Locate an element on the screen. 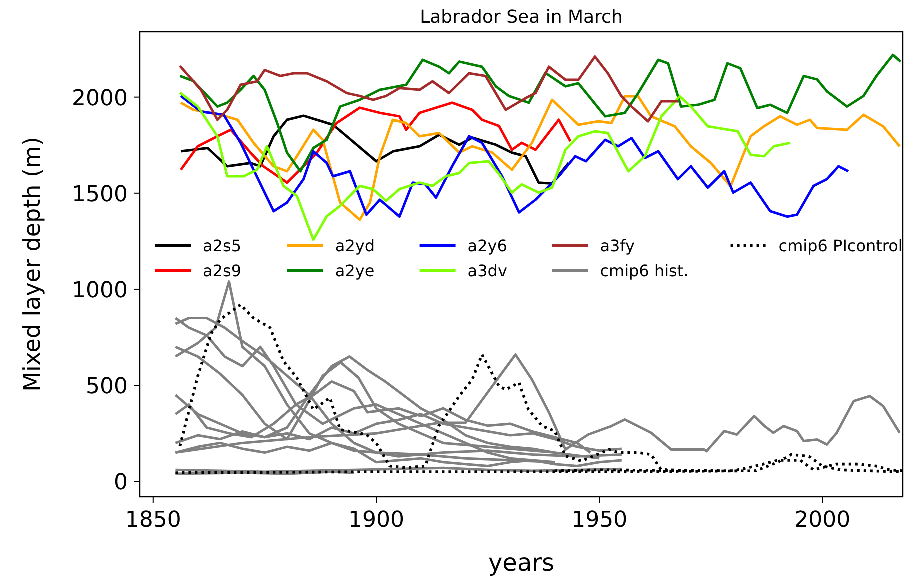 This screenshot has height=579, width=905. chart-title: Labrador Sea in March is located at coordinates (521, 17).